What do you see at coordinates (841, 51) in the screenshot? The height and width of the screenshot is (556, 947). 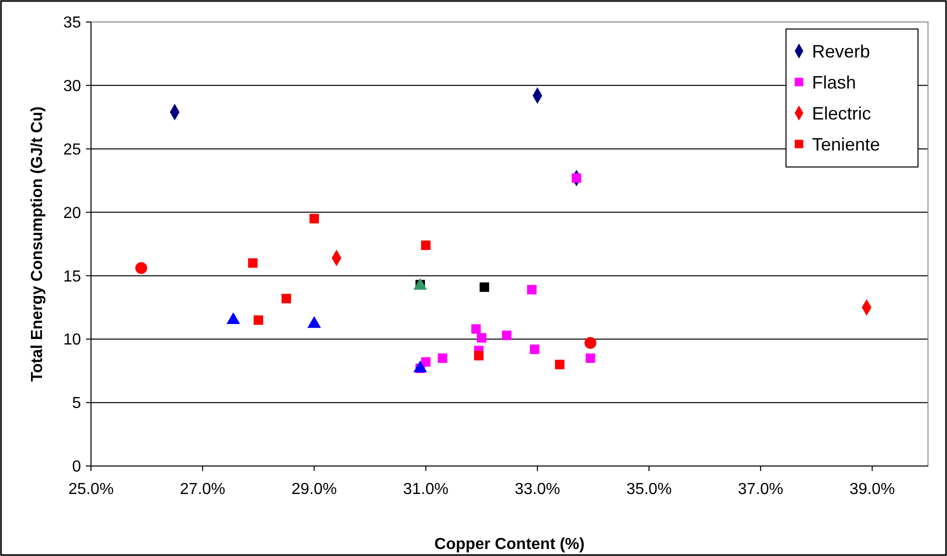 I see `legend-label: Reverb` at bounding box center [841, 51].